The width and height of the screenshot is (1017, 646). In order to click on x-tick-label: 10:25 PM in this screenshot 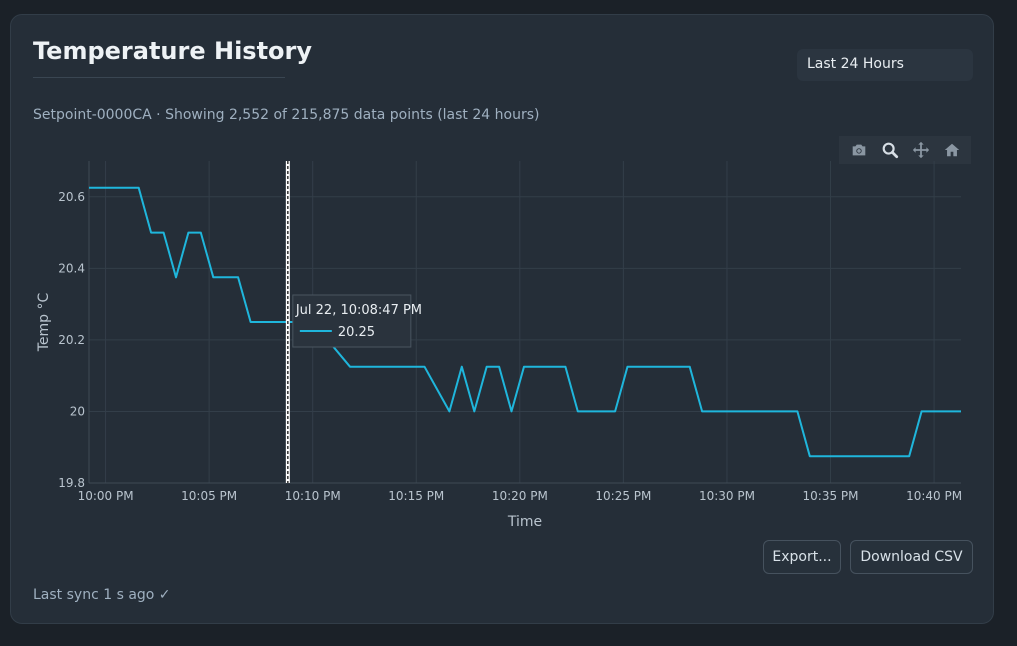, I will do `click(623, 496)`.